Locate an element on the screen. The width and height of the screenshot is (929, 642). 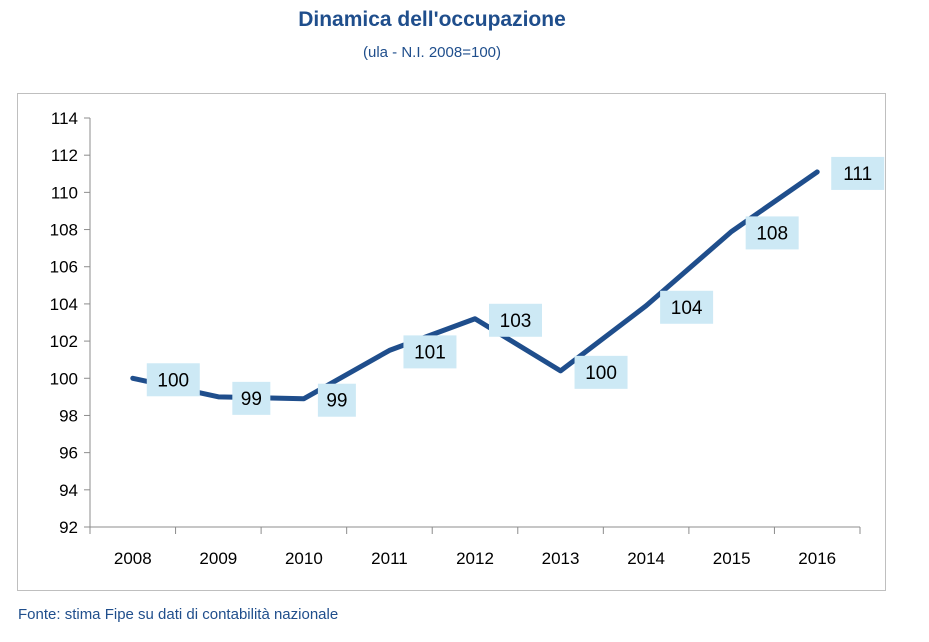
x-tick-label: 2012 is located at coordinates (475, 558).